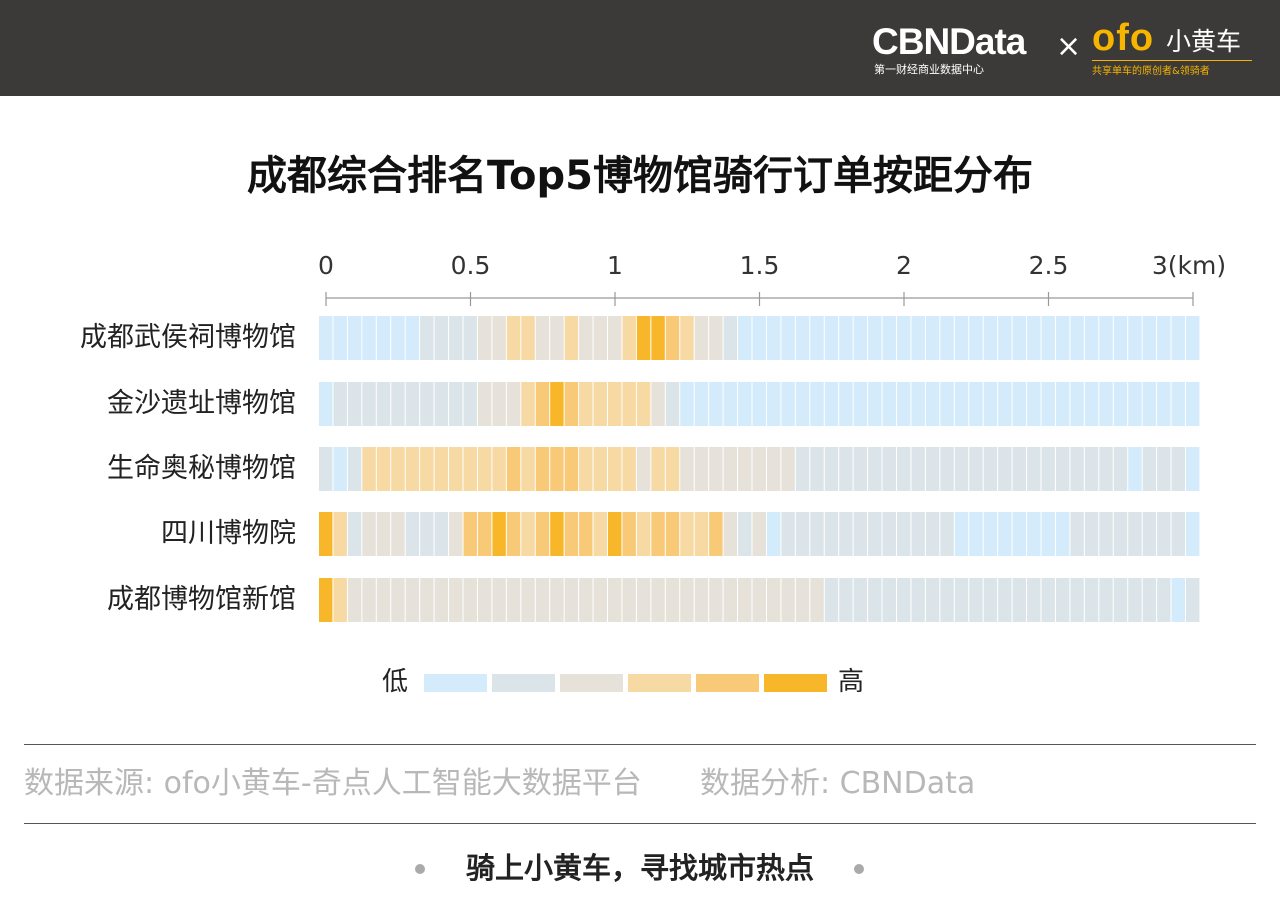  What do you see at coordinates (727, 683) in the screenshot?
I see `legend-swatch` at bounding box center [727, 683].